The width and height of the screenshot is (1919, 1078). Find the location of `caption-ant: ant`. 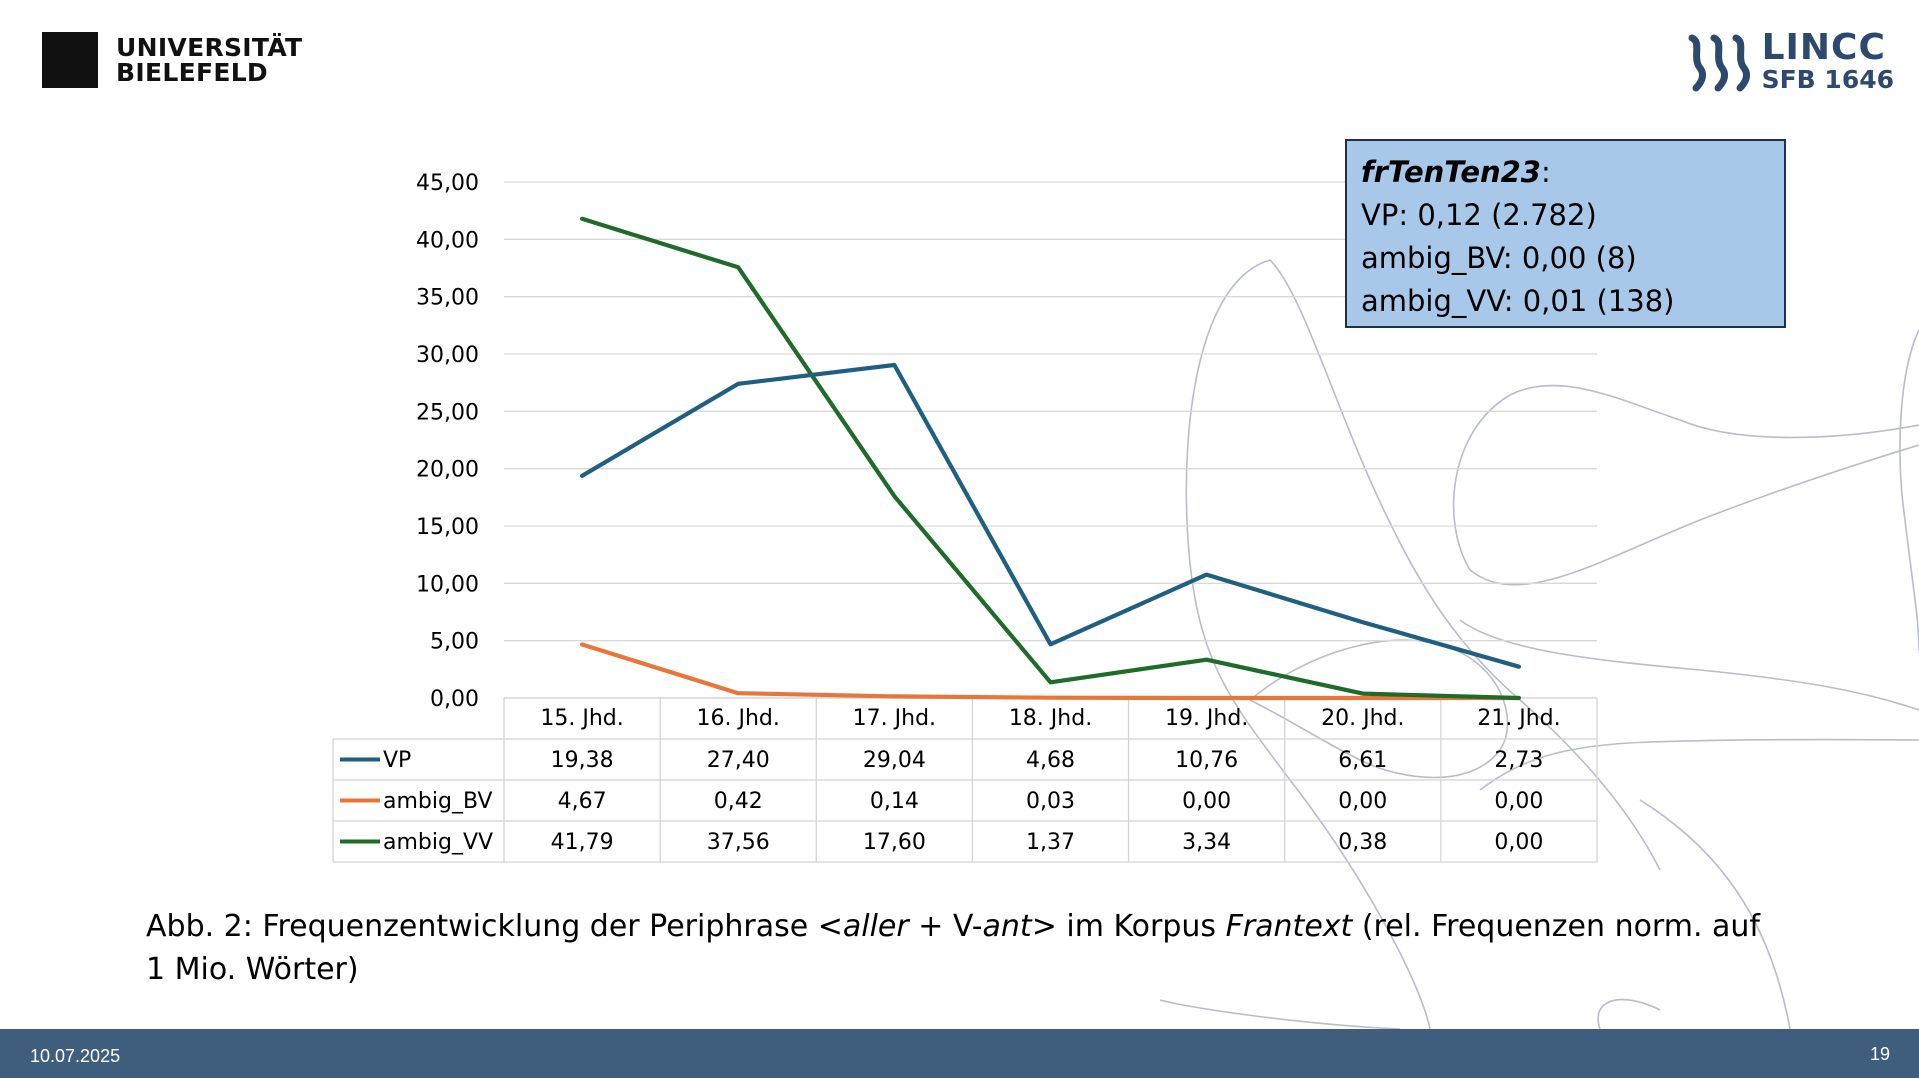

caption-ant: ant is located at coordinates (1007, 926).